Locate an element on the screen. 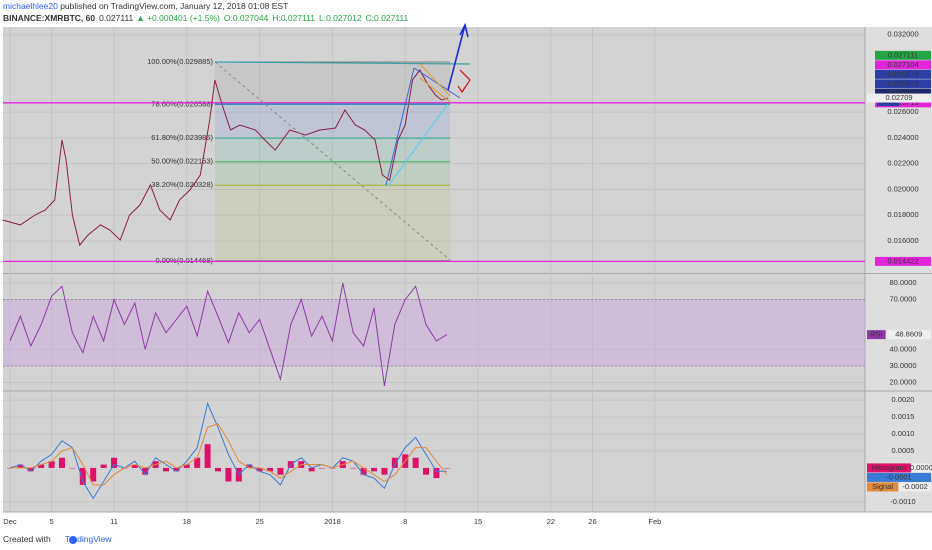 The height and width of the screenshot is (550, 932). fib-label: 78.60%(0.026588) is located at coordinates (182, 104).